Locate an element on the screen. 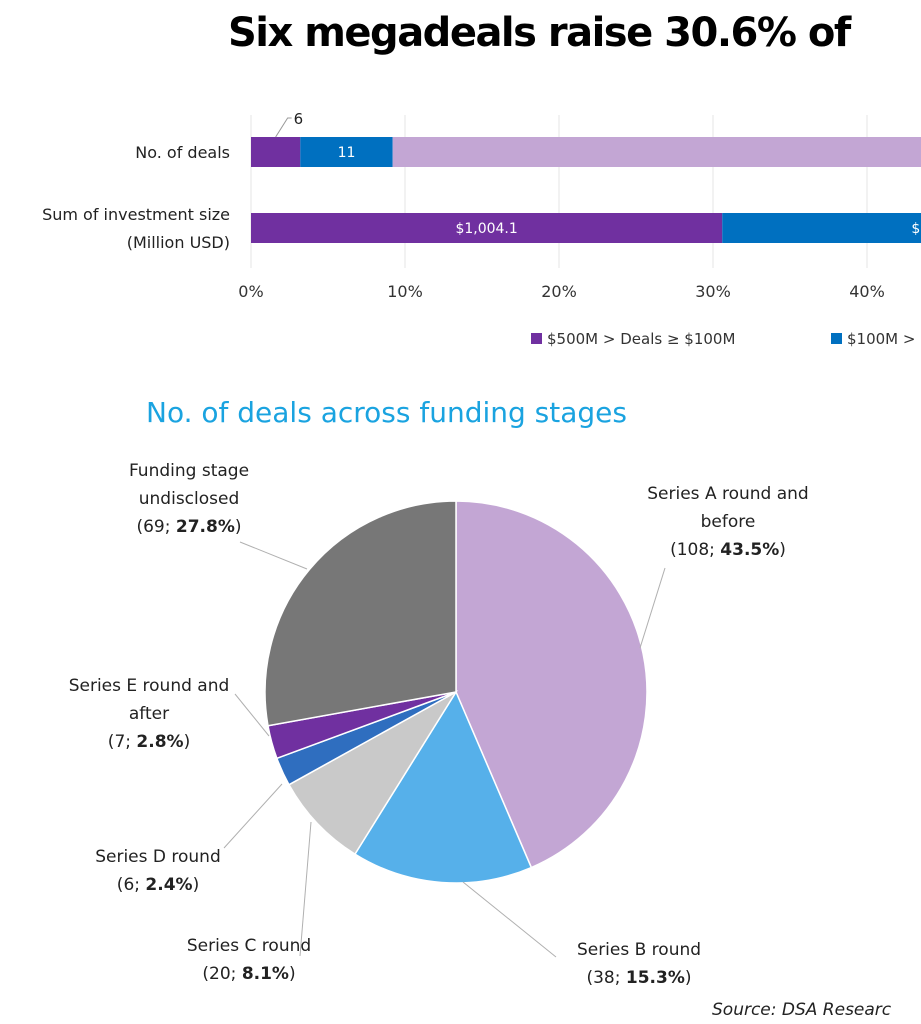 The image size is (921, 1024). pie-label: Series E round and is located at coordinates (149, 686).